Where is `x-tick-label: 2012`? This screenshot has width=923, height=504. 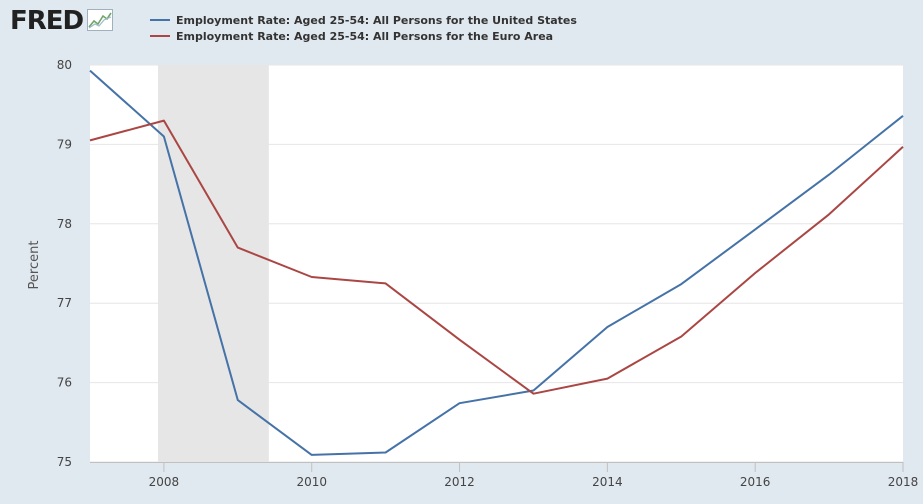 x-tick-label: 2012 is located at coordinates (459, 482).